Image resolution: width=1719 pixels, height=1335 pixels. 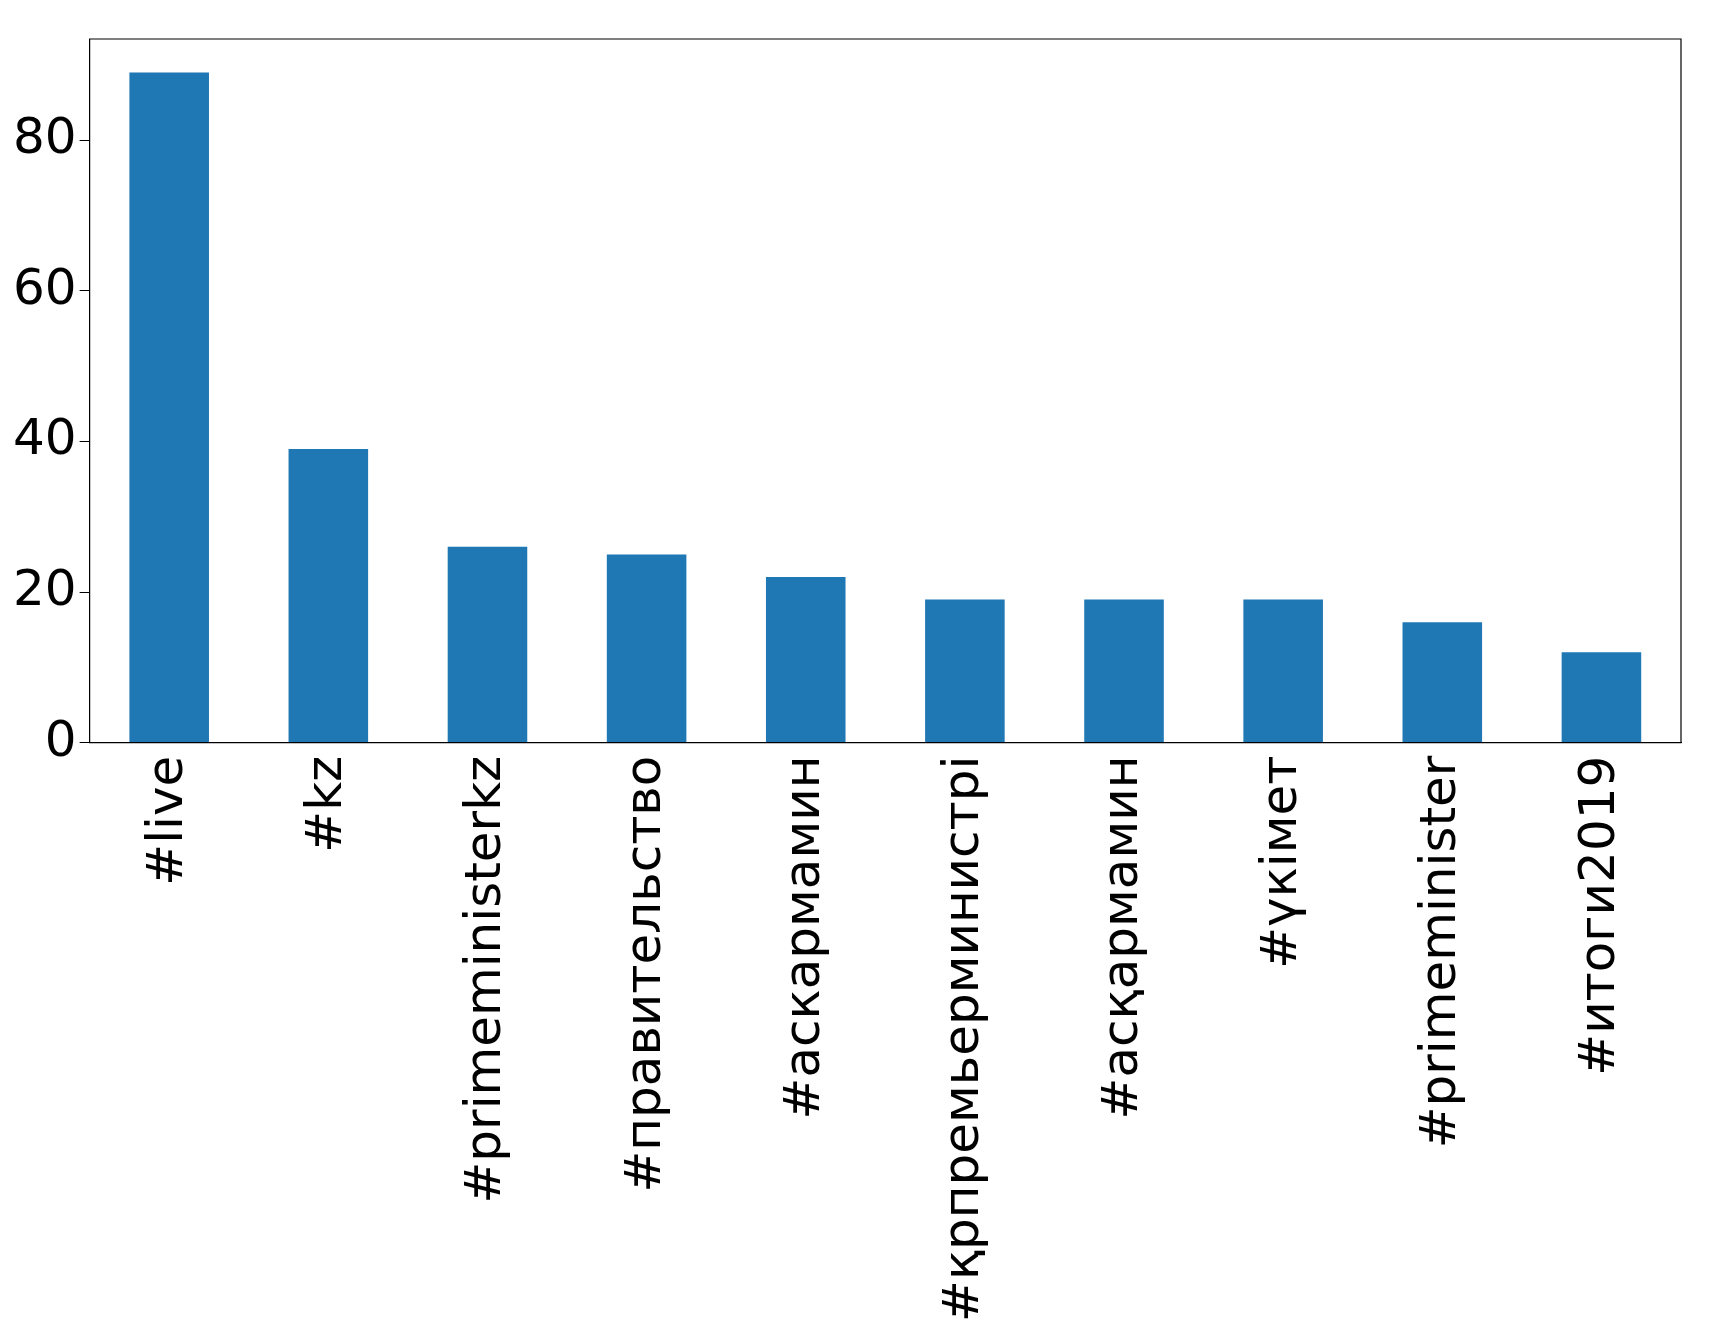 What do you see at coordinates (45, 588) in the screenshot?
I see `y-tick-label: 20` at bounding box center [45, 588].